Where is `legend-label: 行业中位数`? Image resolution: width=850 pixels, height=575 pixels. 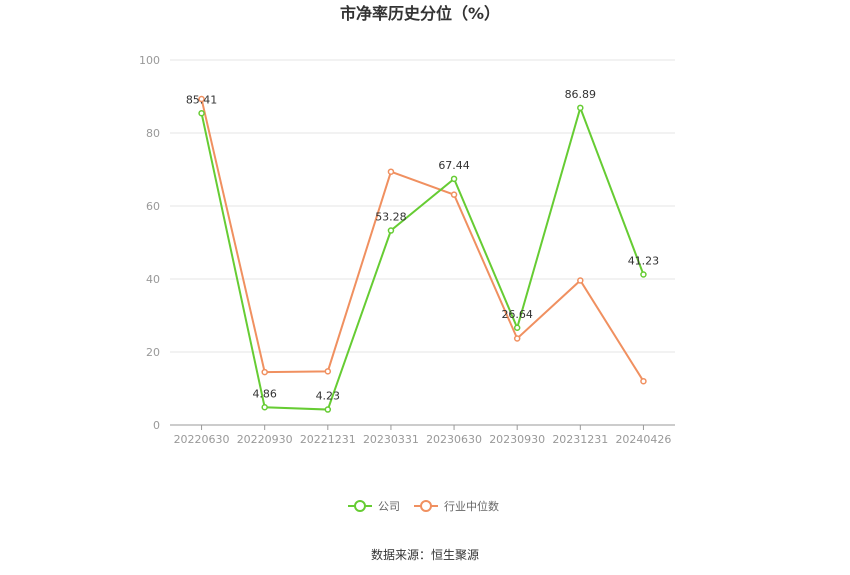
legend-label: 行业中位数 is located at coordinates (471, 506).